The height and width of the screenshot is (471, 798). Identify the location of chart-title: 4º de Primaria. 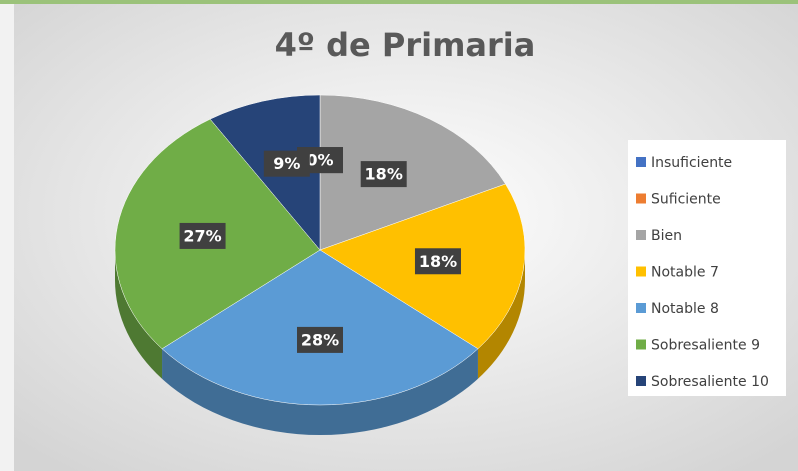
(405, 45).